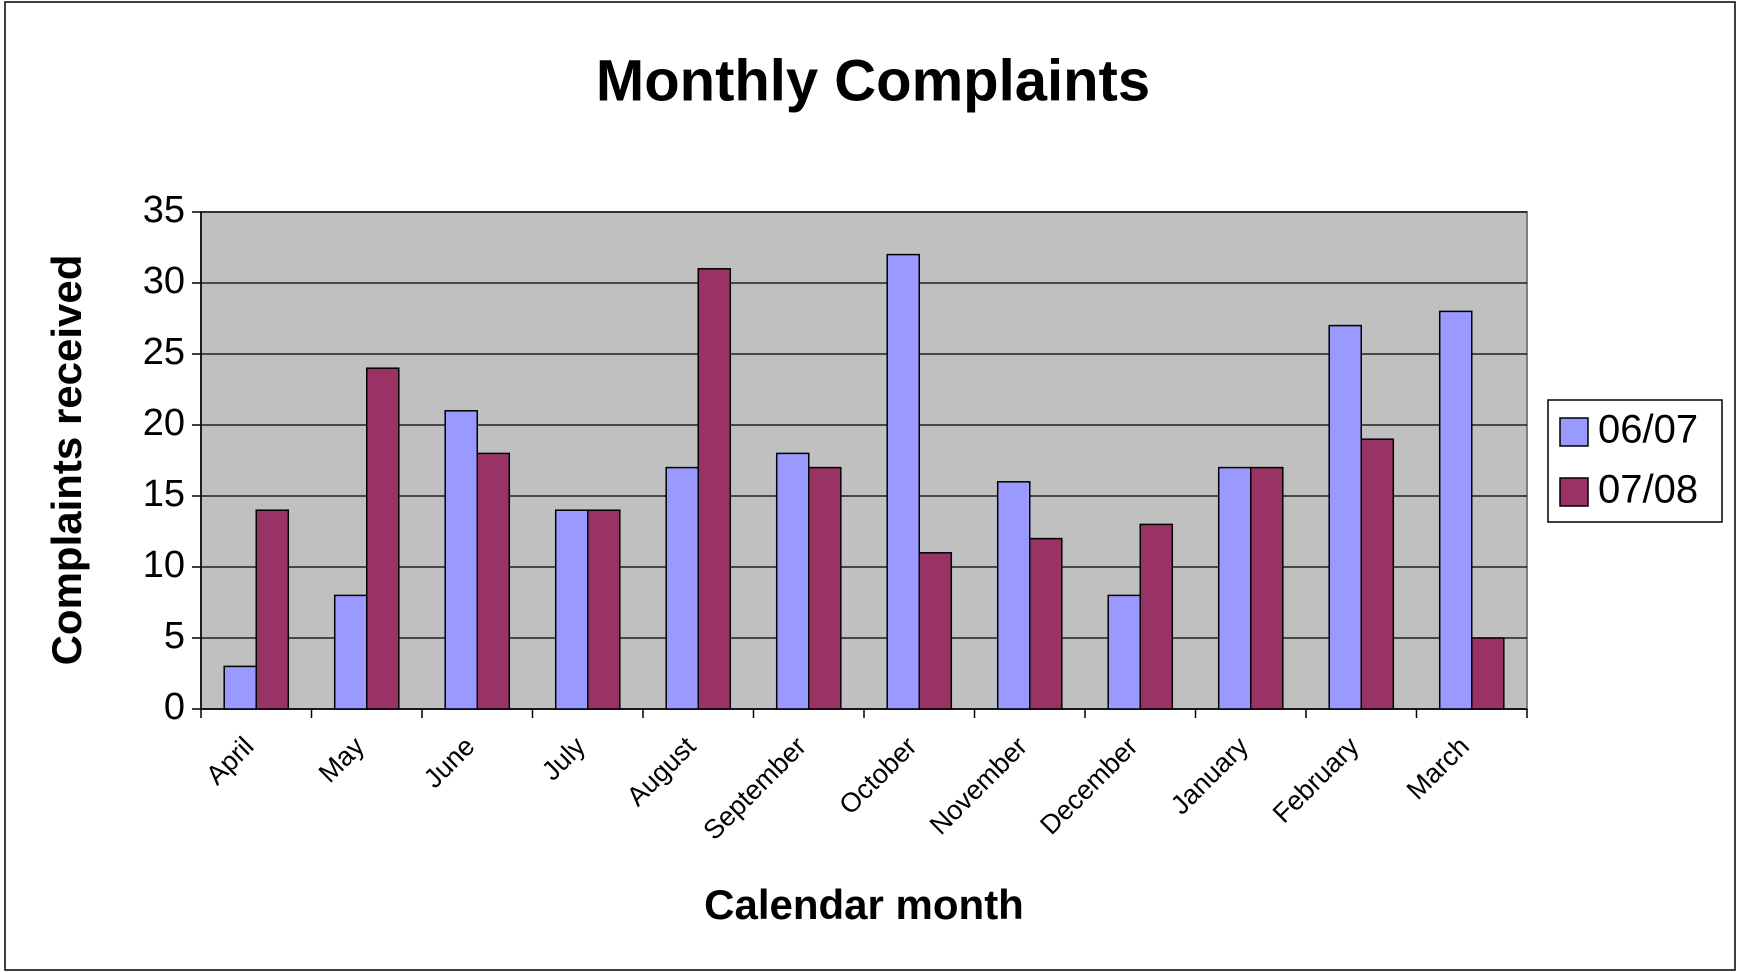 The image size is (1738, 972). What do you see at coordinates (864, 904) in the screenshot?
I see `x-axis-label: Calendar month` at bounding box center [864, 904].